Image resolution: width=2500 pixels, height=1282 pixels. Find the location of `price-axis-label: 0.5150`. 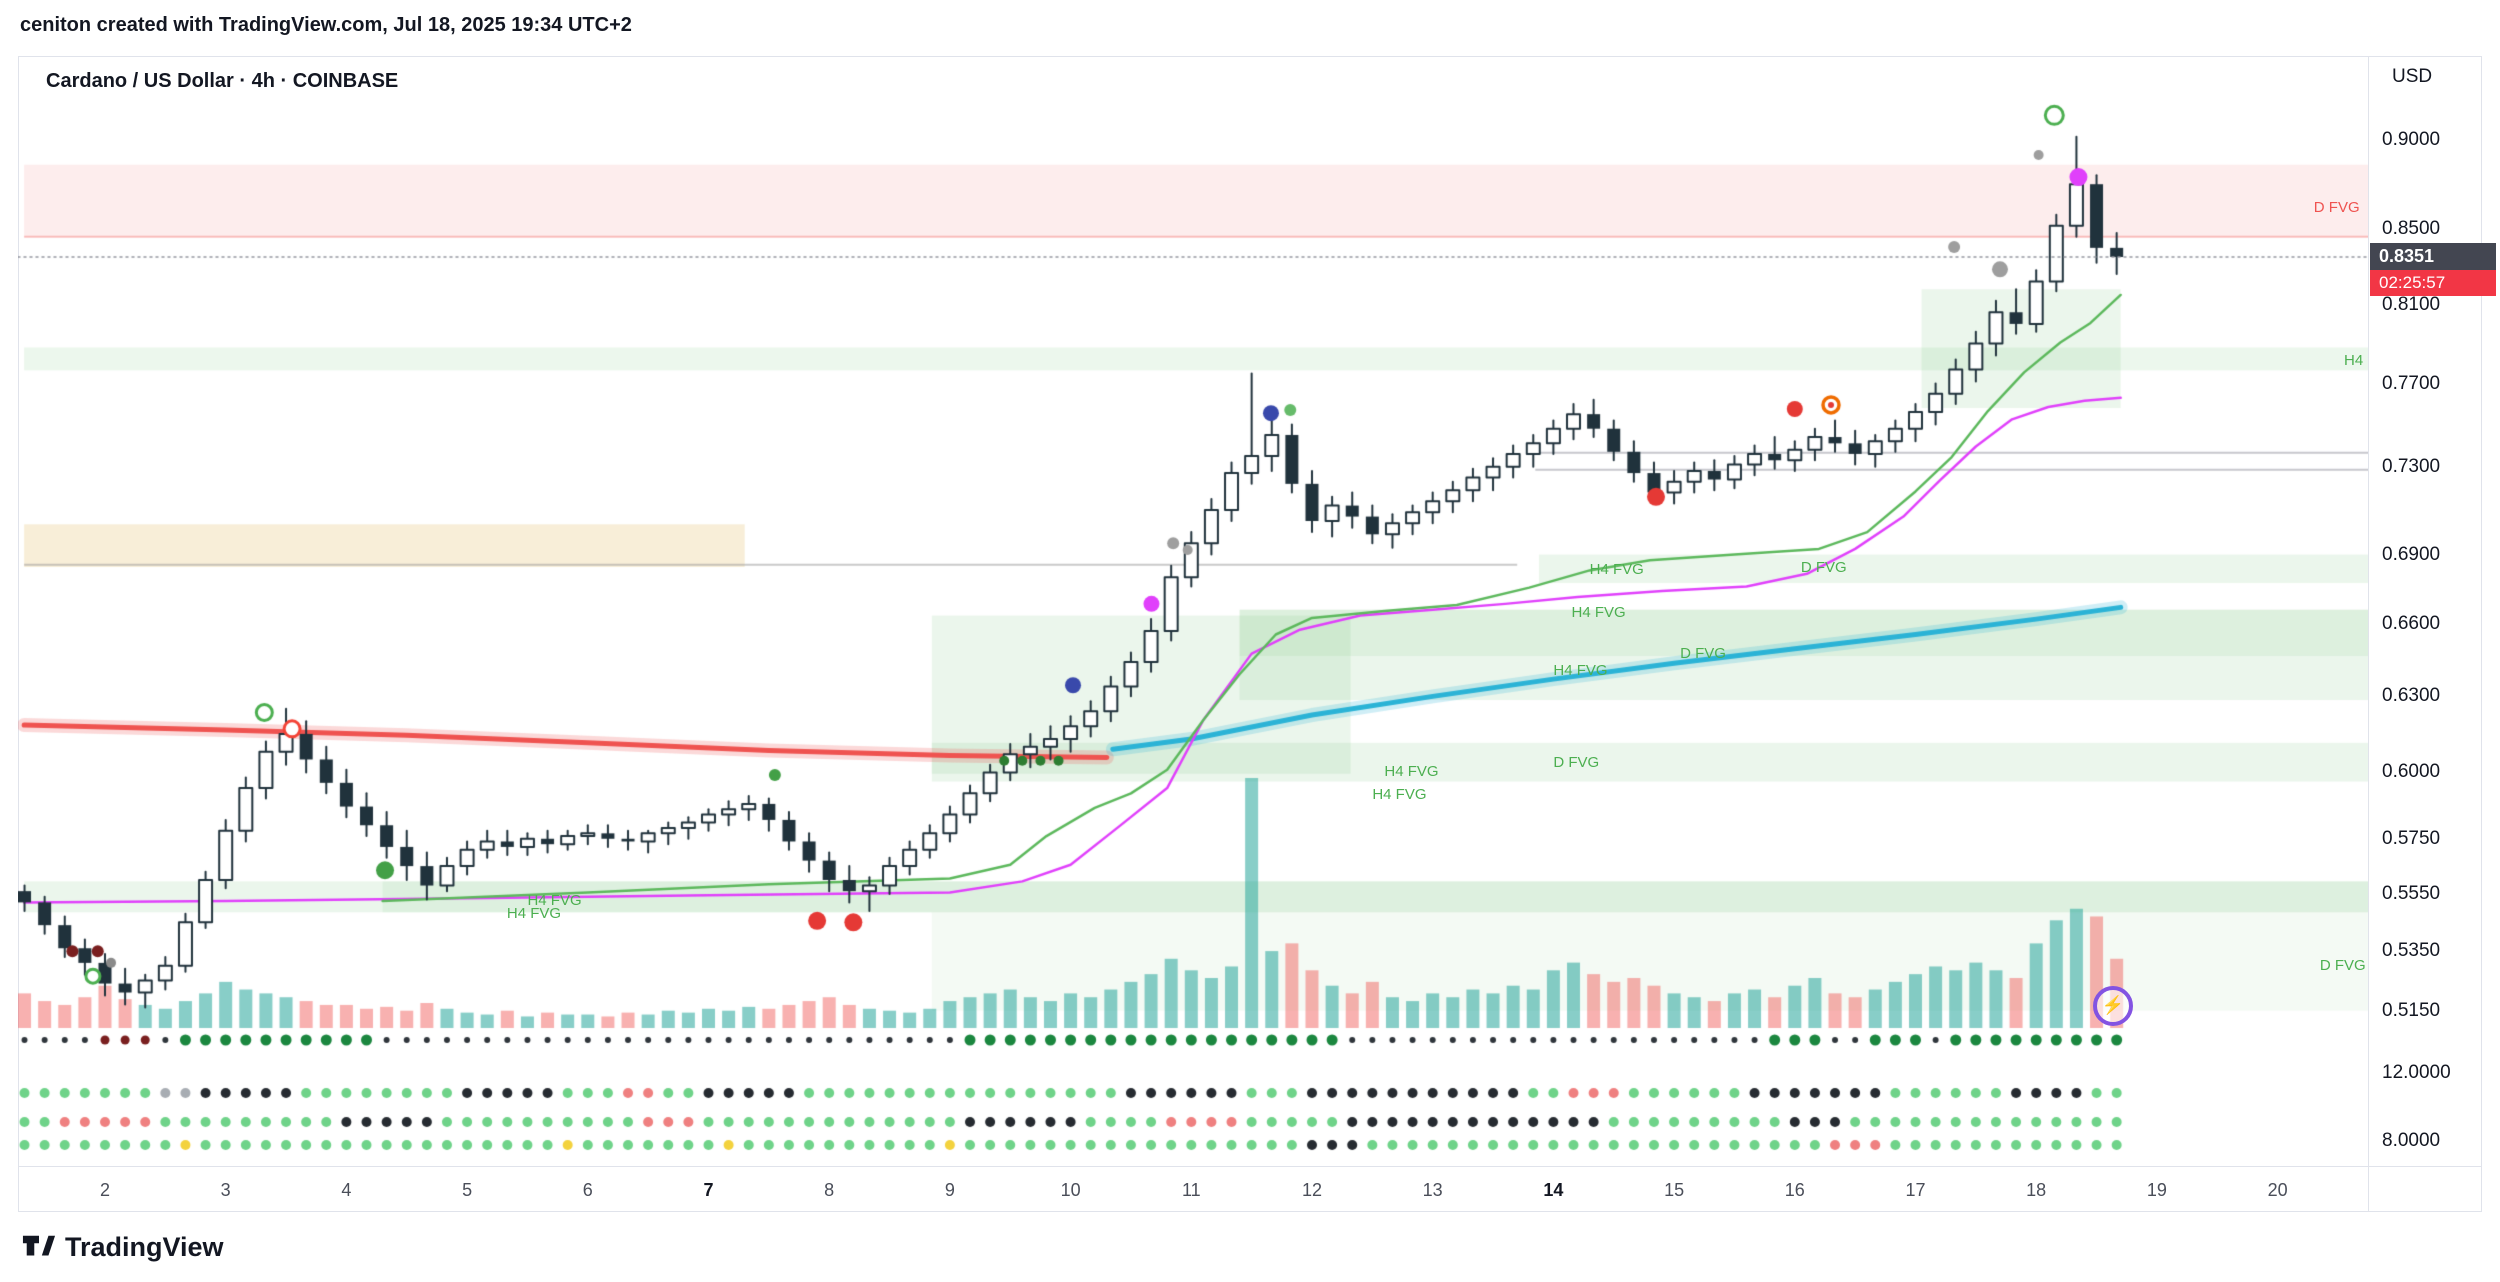

price-axis-label: 0.5150 is located at coordinates (2411, 1010).